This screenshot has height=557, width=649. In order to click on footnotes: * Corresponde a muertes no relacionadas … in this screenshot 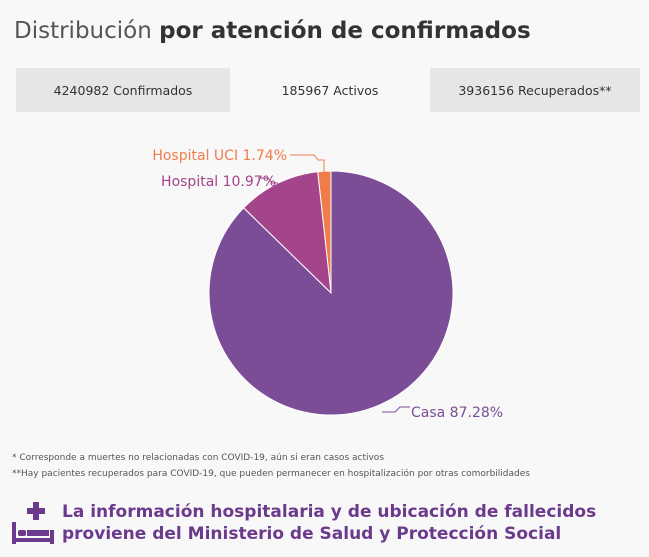, I will do `click(271, 466)`.